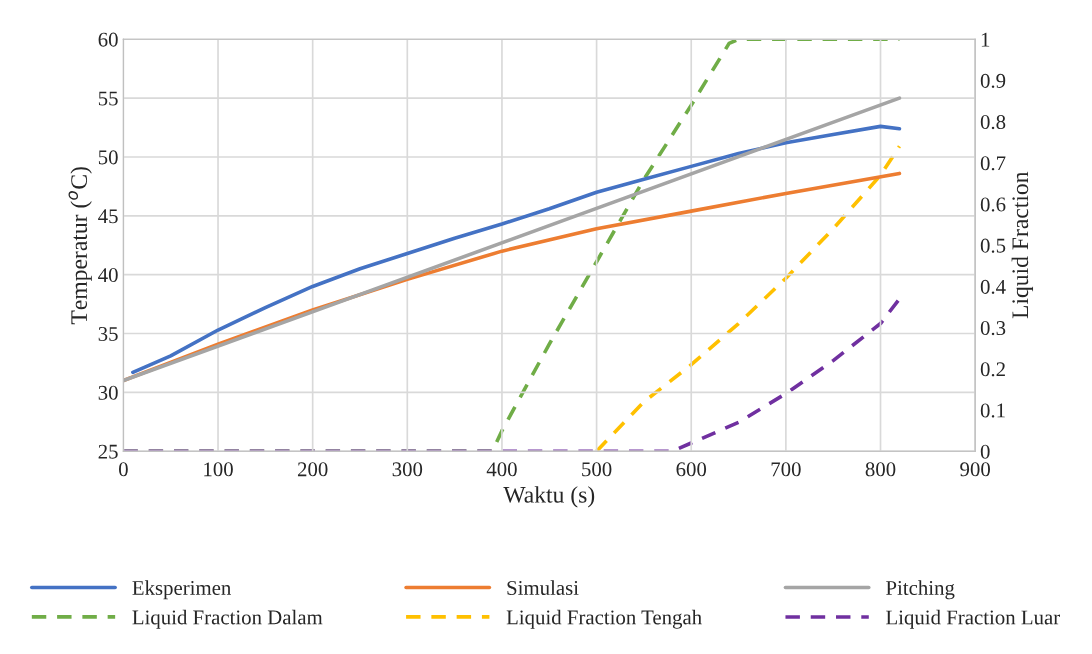 This screenshot has width=1092, height=654. What do you see at coordinates (182, 590) in the screenshot?
I see `legend-label: Eksperimen` at bounding box center [182, 590].